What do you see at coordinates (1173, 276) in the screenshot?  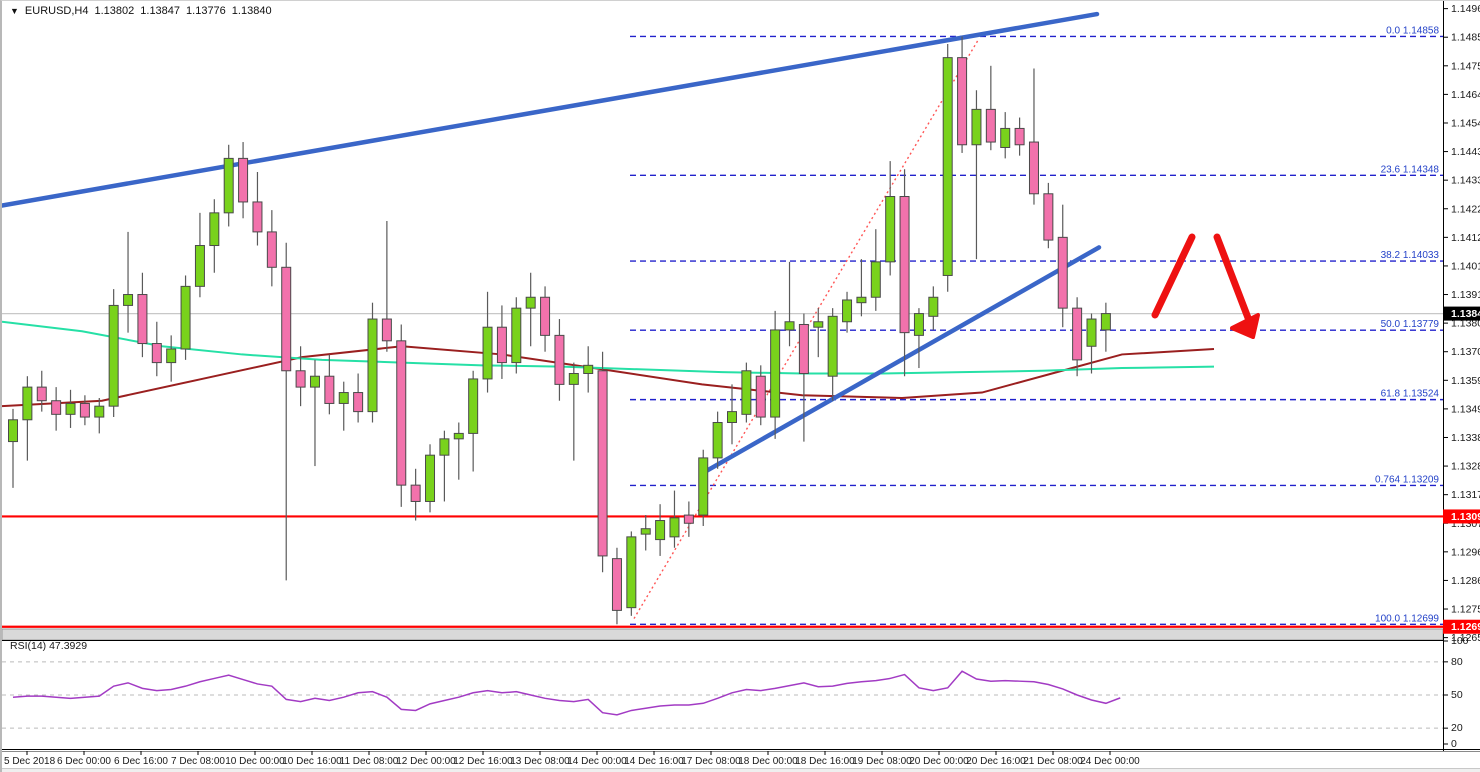 I see `arrow-up-stroke` at bounding box center [1173, 276].